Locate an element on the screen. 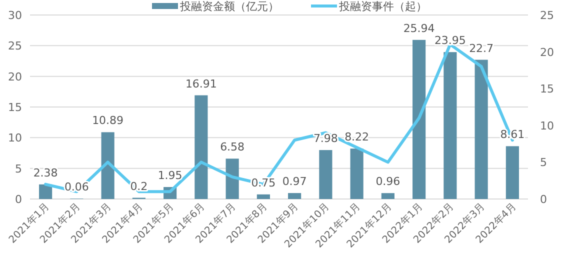 The image size is (575, 260). y-tick-label: 15 is located at coordinates (15, 107).